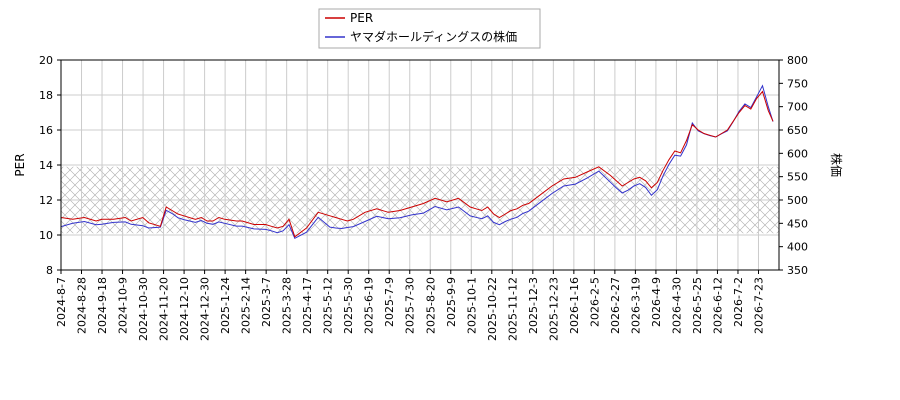  Describe the element at coordinates (553, 309) in the screenshot. I see `x-tick-label: 2025-12-23` at that location.